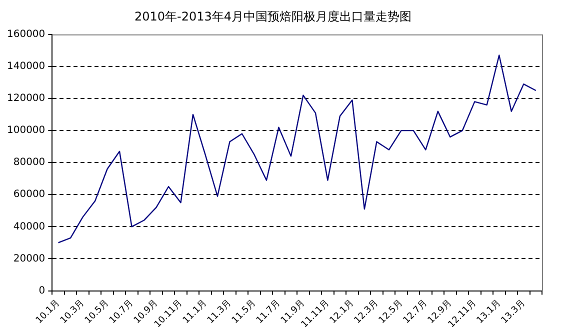 This screenshot has height=335, width=582. I want to click on y-tick-label: 100000, so click(26, 130).